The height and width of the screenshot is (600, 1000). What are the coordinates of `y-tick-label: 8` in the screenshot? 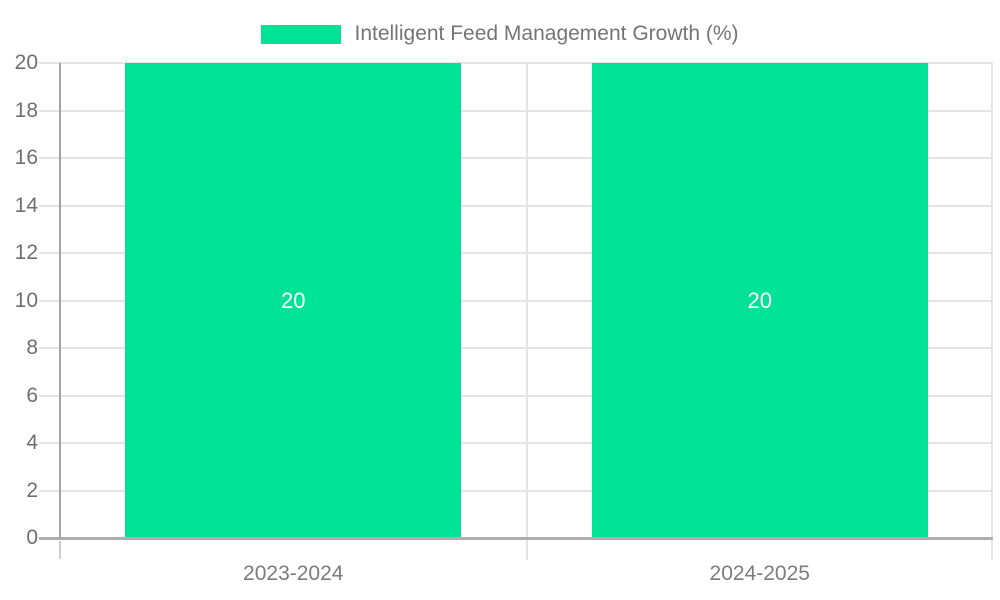 It's located at (32, 347).